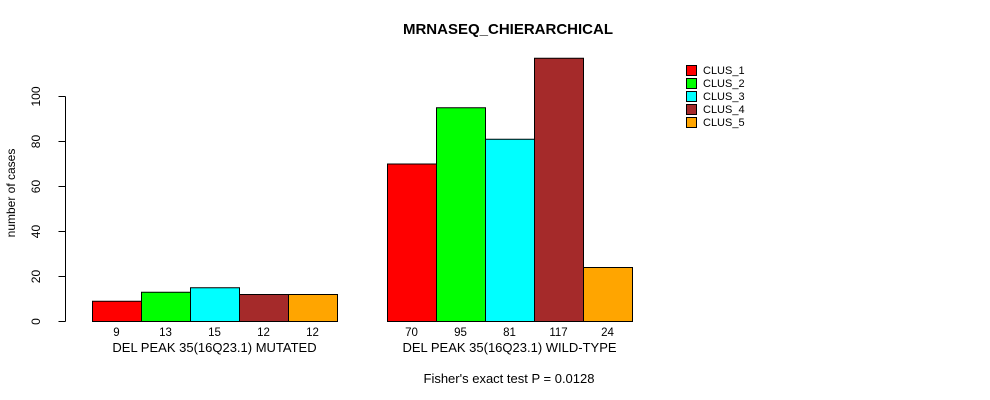 The height and width of the screenshot is (400, 990). What do you see at coordinates (509, 347) in the screenshot?
I see `group-label: DEL PEAK 35(16Q23.1) WILD-TYPE` at bounding box center [509, 347].